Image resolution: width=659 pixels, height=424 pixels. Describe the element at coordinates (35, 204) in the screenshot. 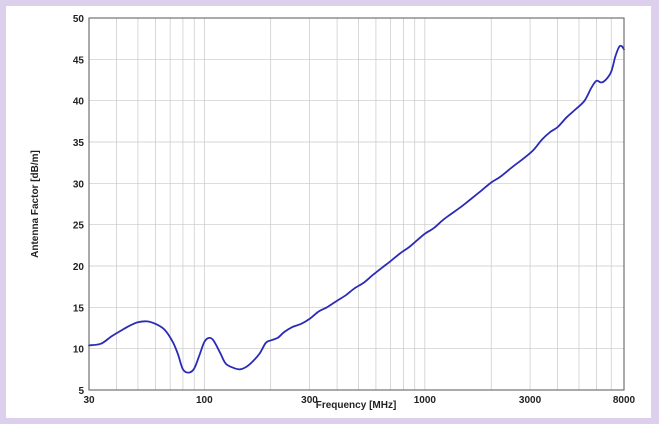

I see `y-axis-title: Antenna Factor [dB/m]` at that location.